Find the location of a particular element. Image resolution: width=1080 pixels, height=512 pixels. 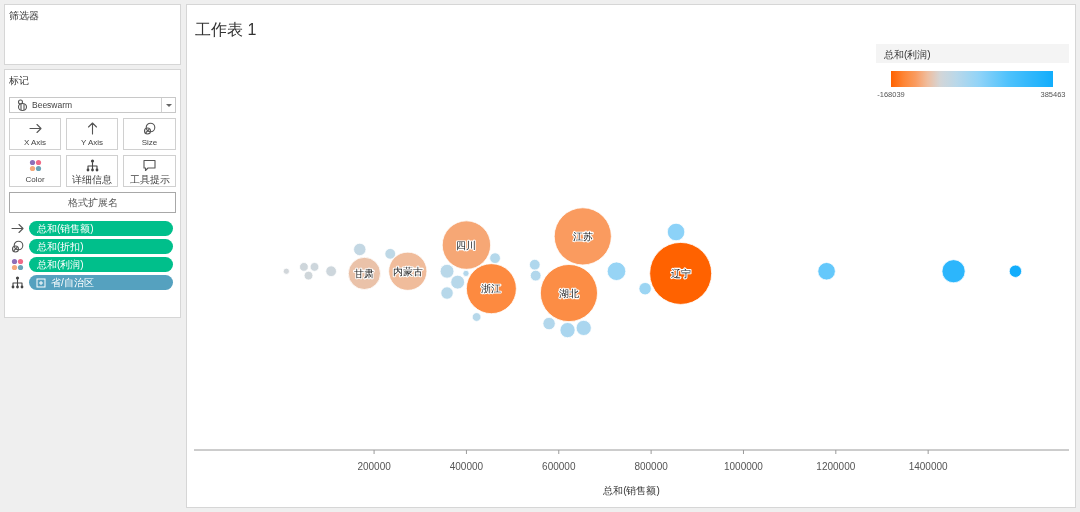

x-tick-label: 1200000 is located at coordinates (836, 466).